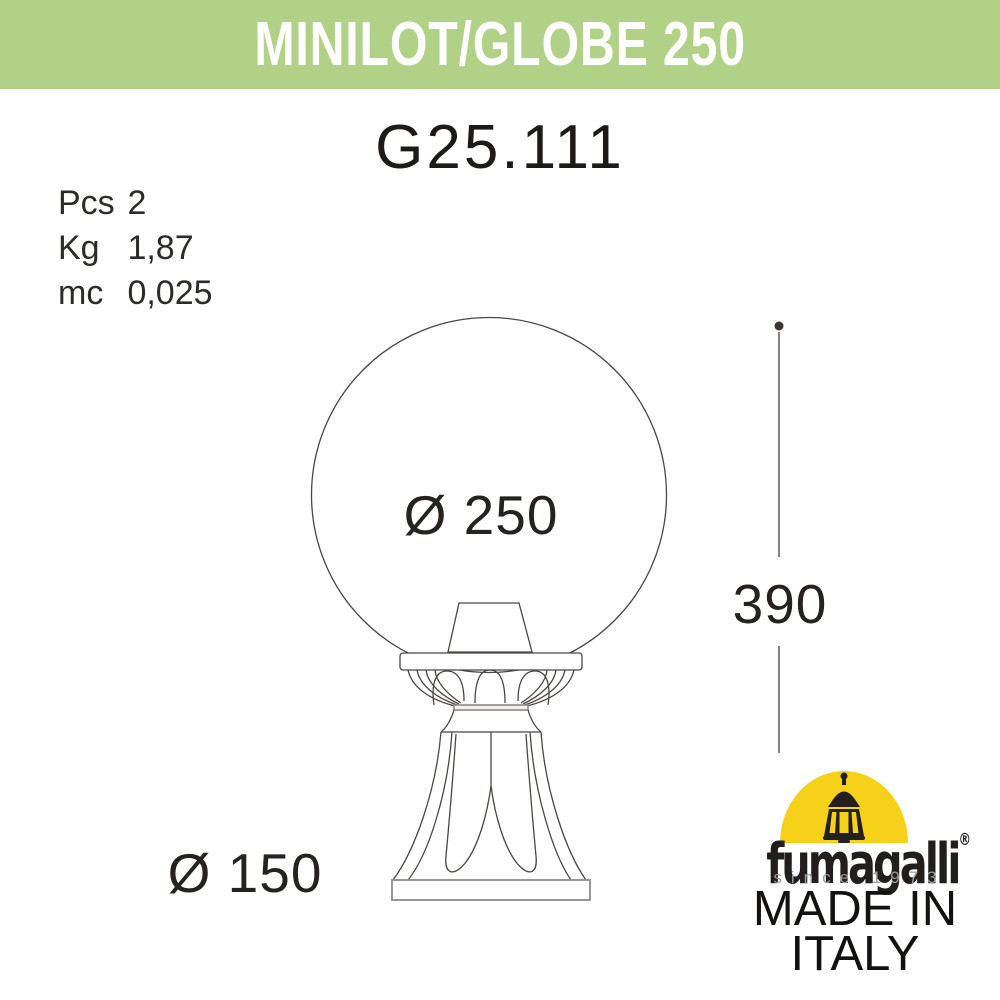 The width and height of the screenshot is (1000, 1000). What do you see at coordinates (160, 248) in the screenshot?
I see `spec-value: 1,87` at bounding box center [160, 248].